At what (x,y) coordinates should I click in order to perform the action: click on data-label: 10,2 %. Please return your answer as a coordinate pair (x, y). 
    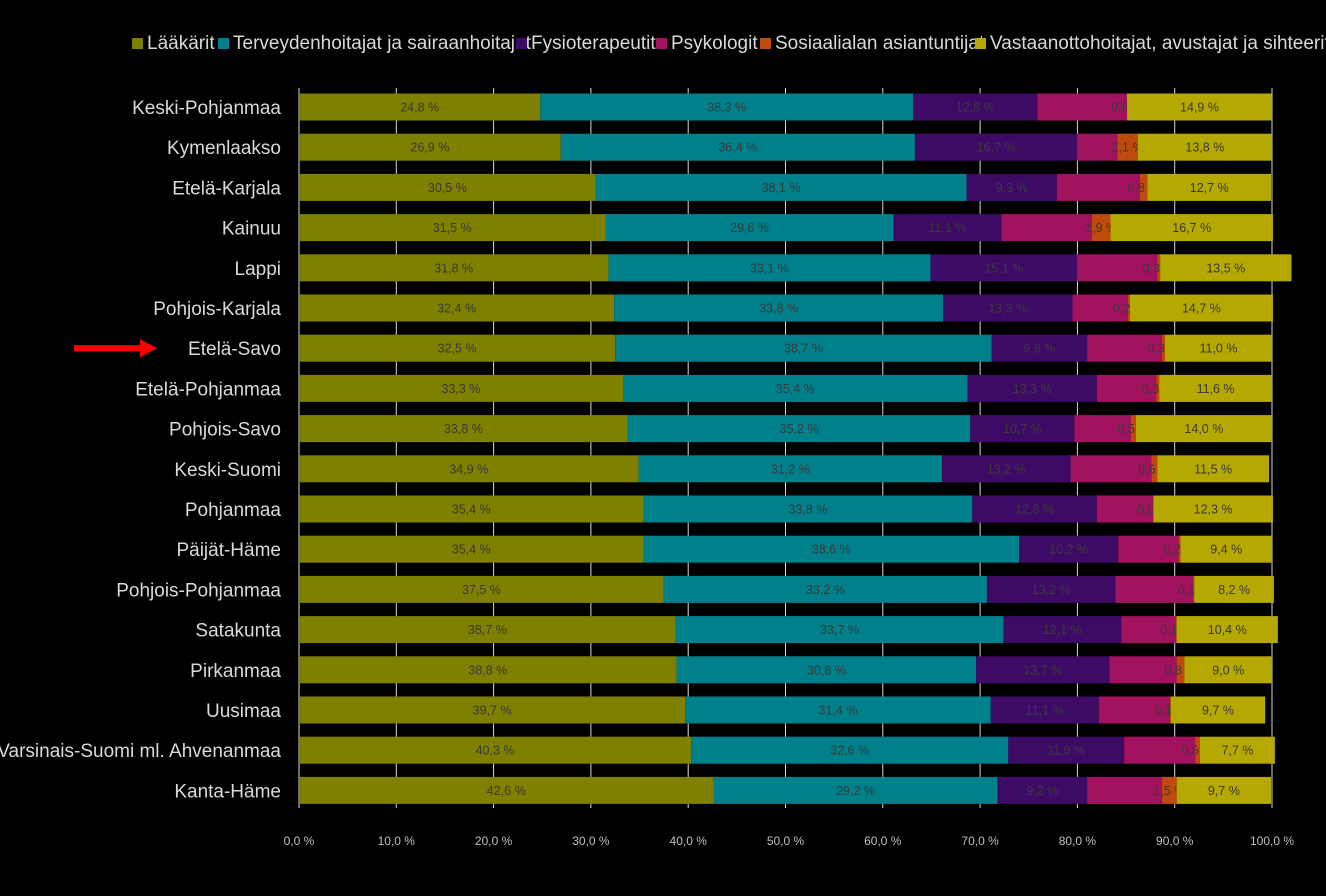
    Looking at the image, I should click on (1068, 550).